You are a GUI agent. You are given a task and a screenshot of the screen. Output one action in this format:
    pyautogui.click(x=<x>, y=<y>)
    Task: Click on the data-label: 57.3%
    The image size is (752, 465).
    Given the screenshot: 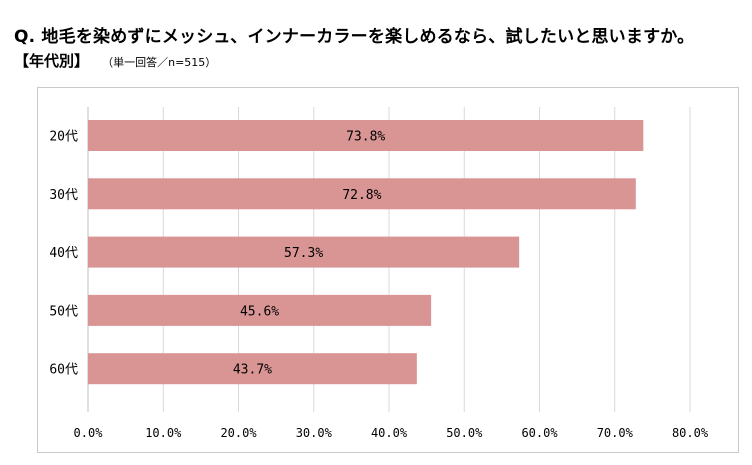 What is the action you would take?
    pyautogui.click(x=303, y=253)
    